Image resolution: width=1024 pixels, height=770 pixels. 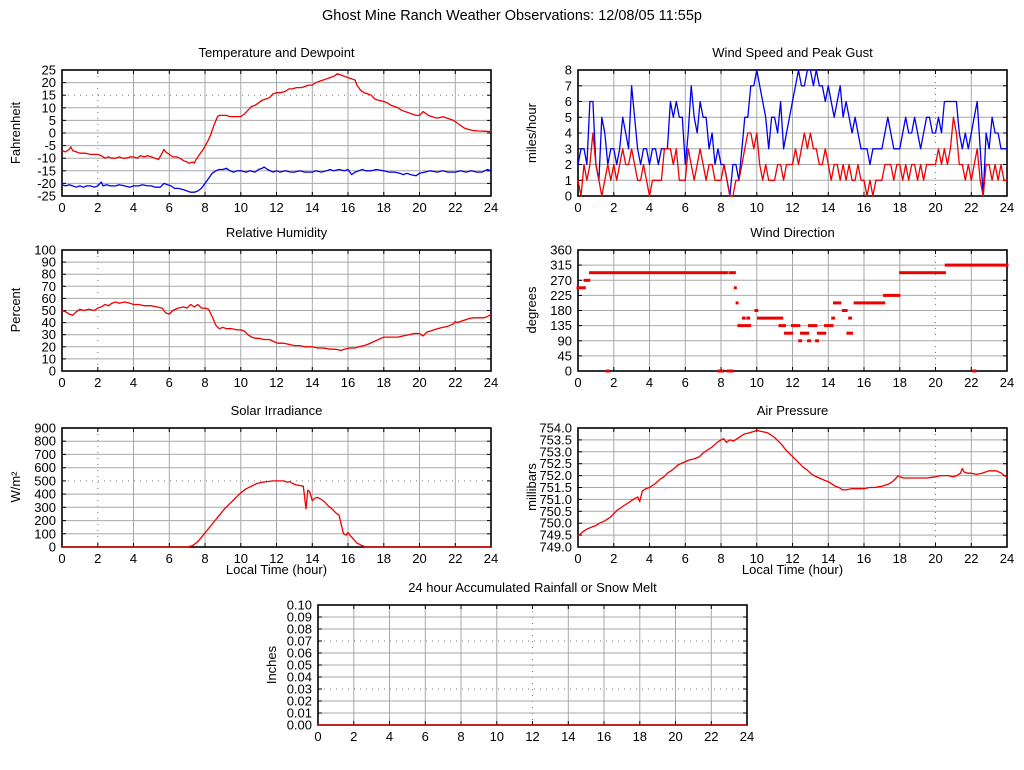 I want to click on svg-text: 0.10, so click(x=299, y=605).